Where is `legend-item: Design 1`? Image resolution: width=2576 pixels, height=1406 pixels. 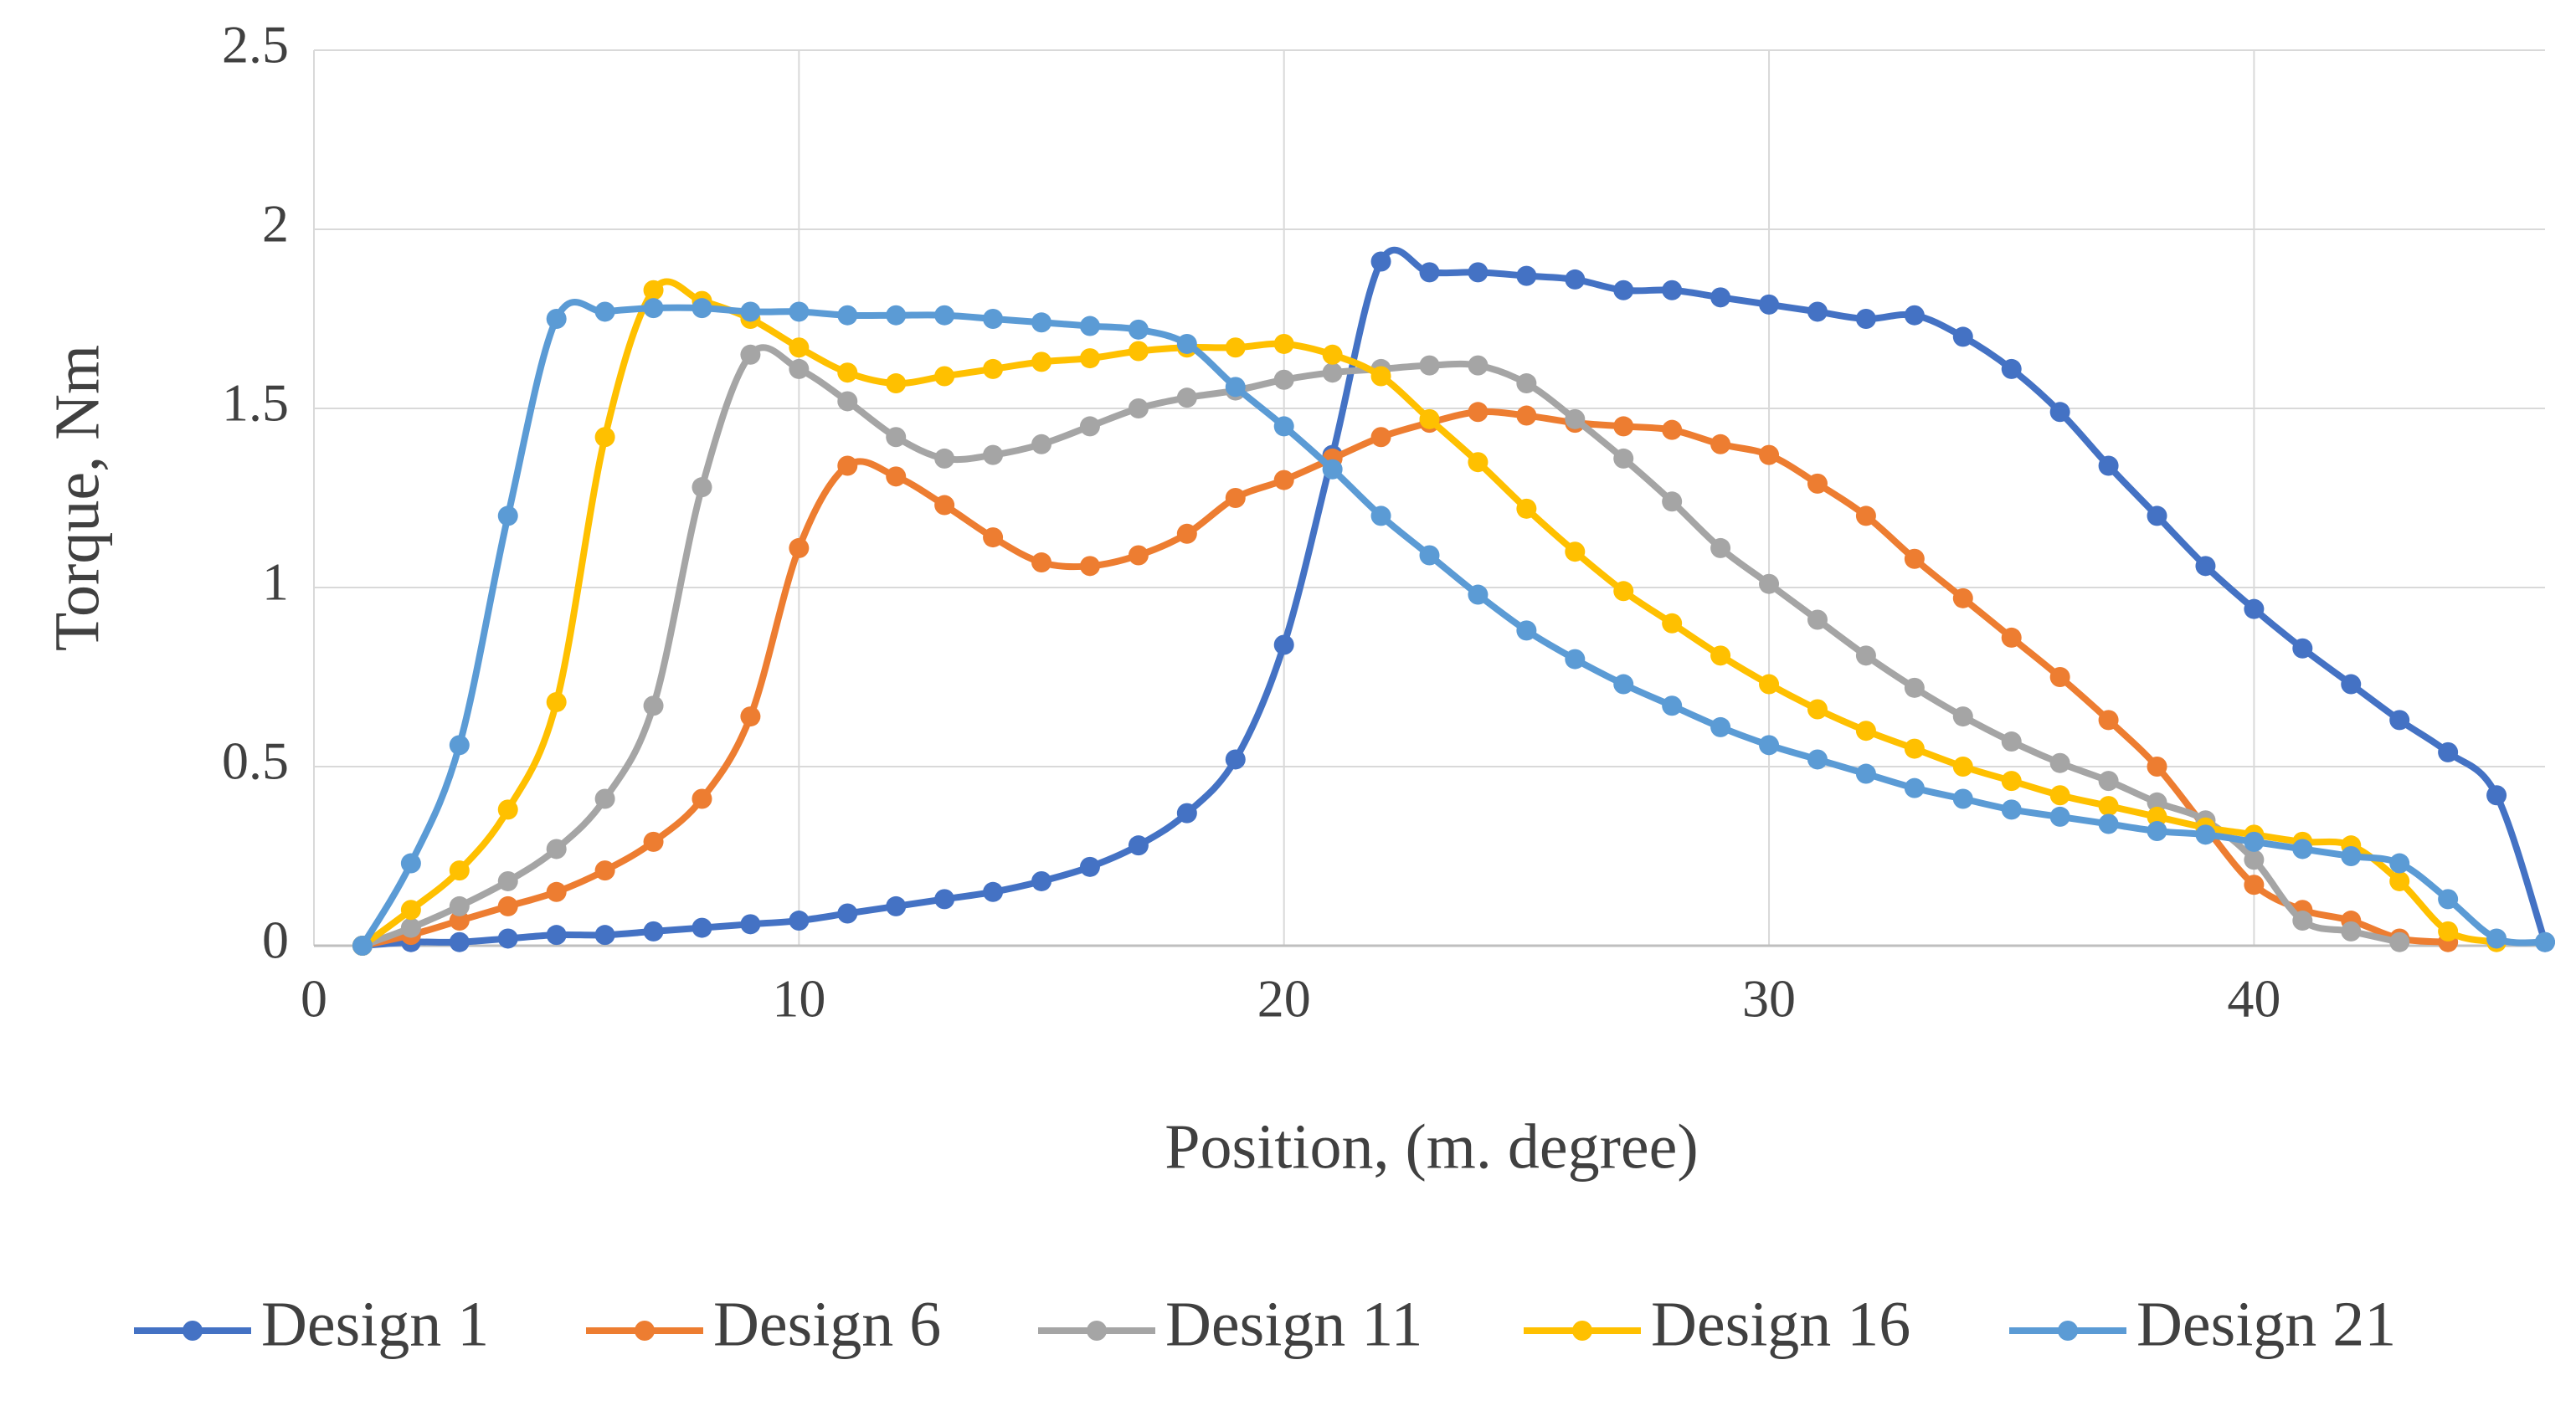 legend-item: Design 1 is located at coordinates (311, 1324).